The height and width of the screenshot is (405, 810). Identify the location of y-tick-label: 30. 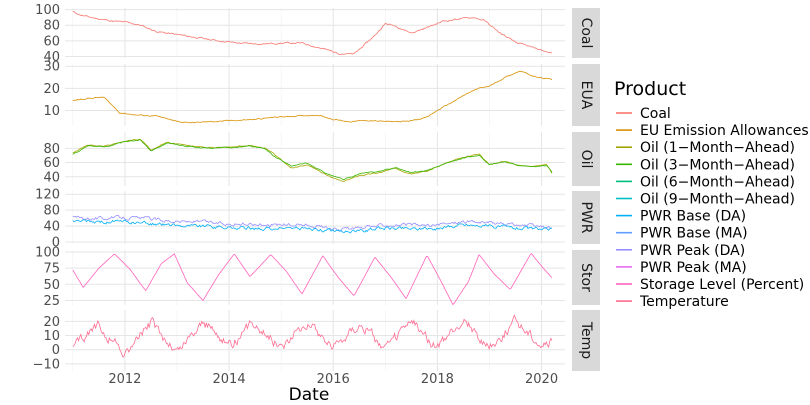
(51, 67).